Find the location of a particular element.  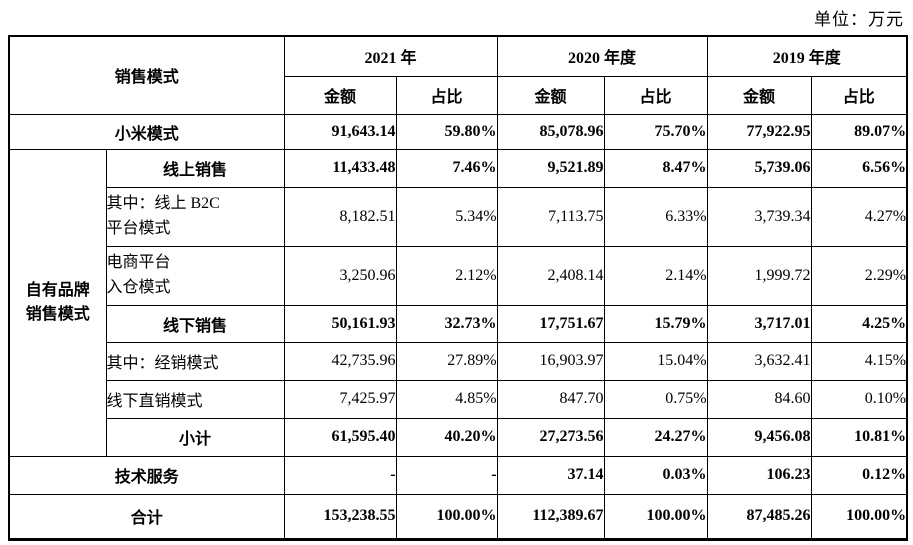

value-2019-amount: 87,485.26 is located at coordinates (759, 516).